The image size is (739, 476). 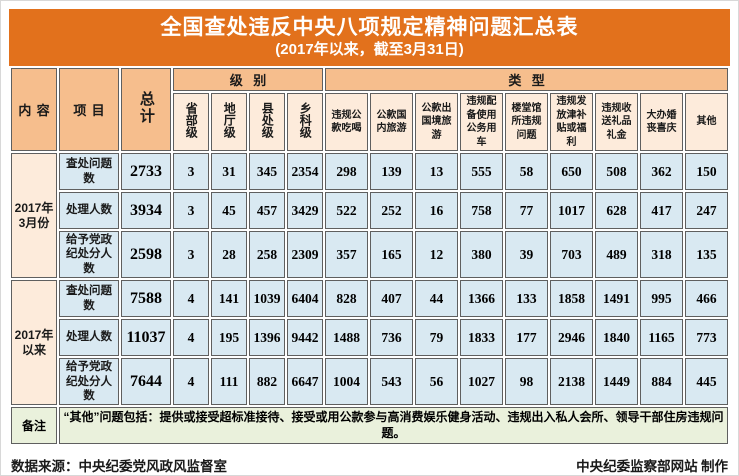 I want to click on data-cell: 195, so click(x=229, y=338).